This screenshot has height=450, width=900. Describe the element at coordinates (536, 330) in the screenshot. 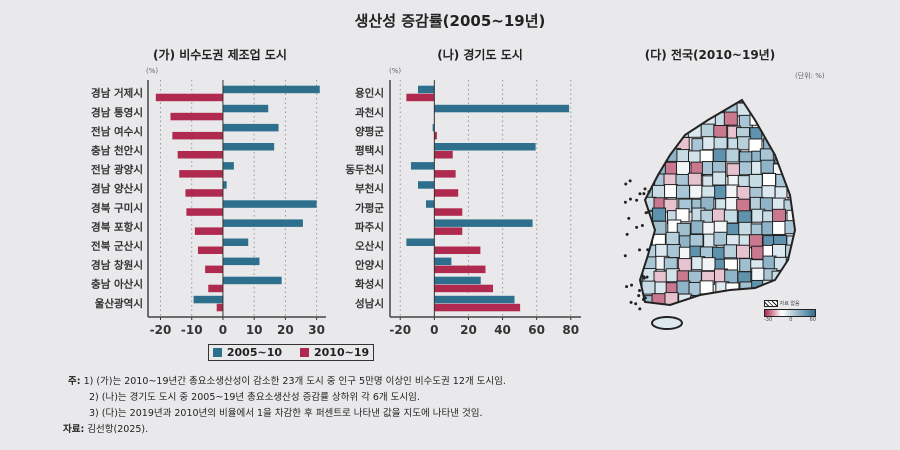

I see `x-tick-label: 60` at that location.